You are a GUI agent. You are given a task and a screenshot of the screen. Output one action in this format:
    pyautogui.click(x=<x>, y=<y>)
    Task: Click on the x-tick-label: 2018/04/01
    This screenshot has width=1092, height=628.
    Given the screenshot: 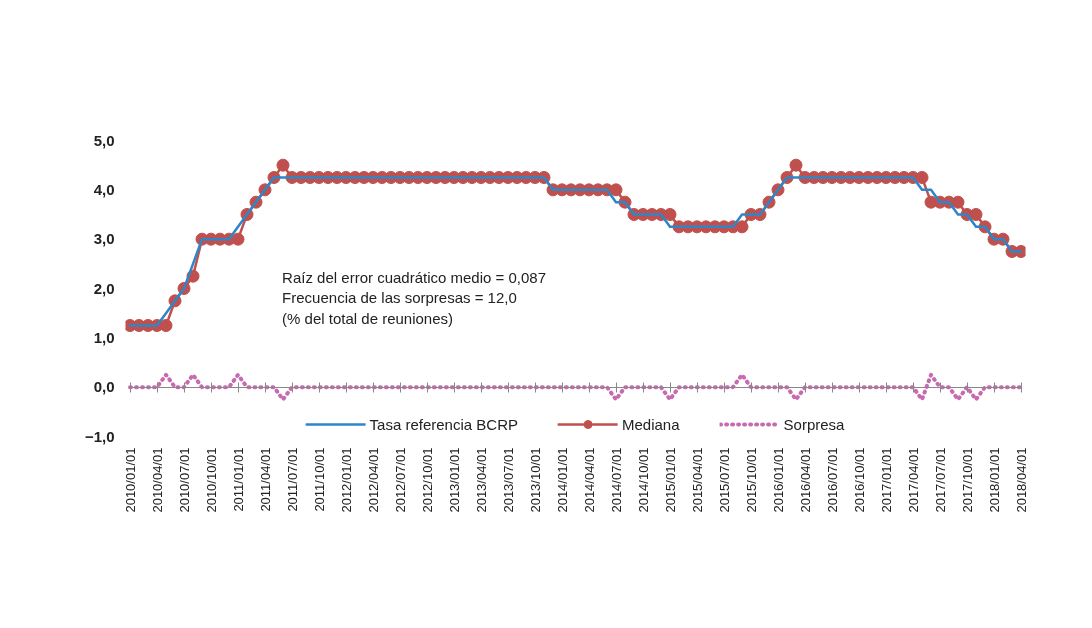 What is the action you would take?
    pyautogui.click(x=1021, y=480)
    